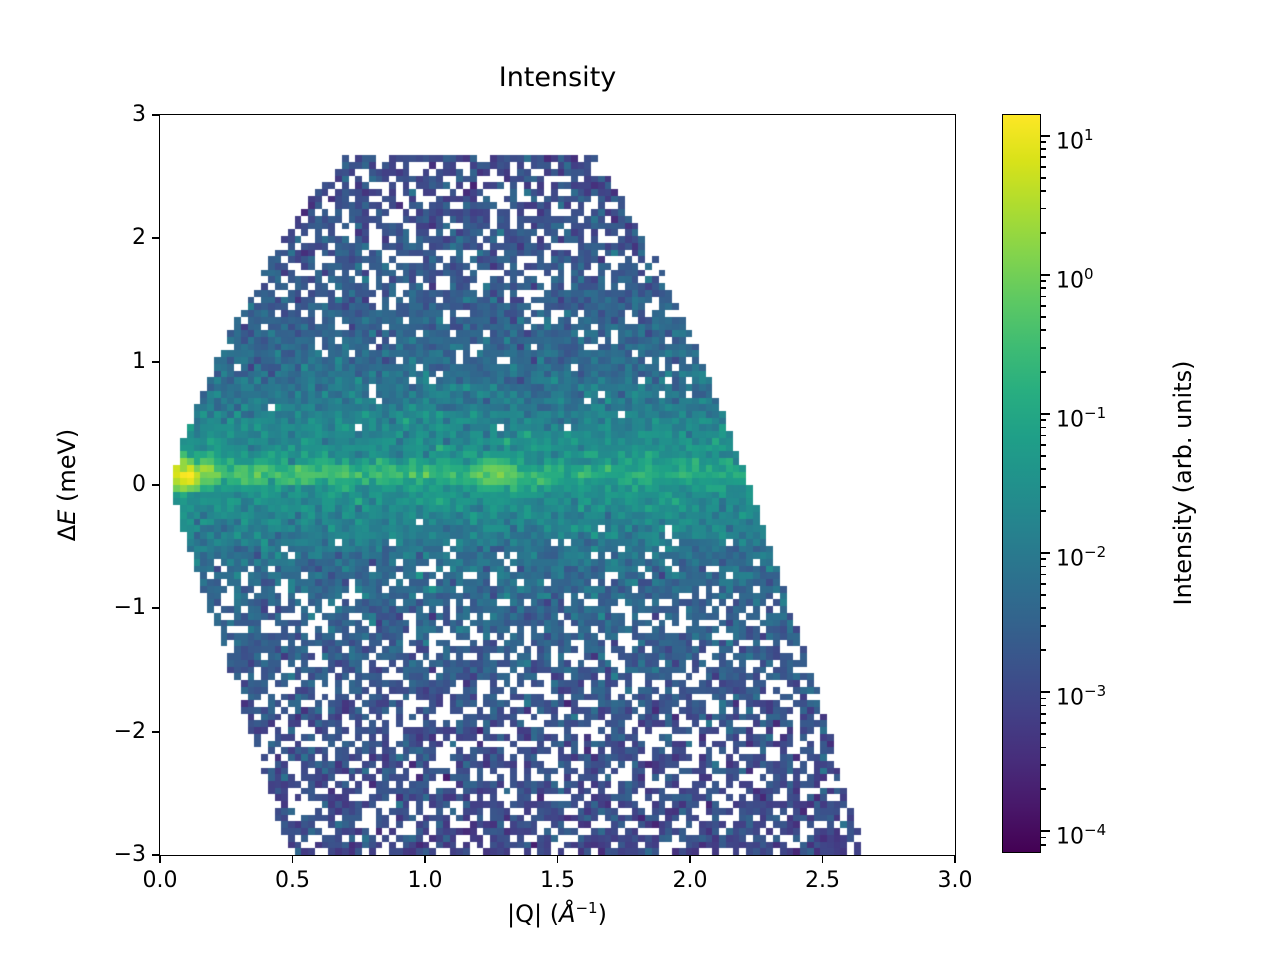  I want to click on y-tick-label: 1, so click(139, 361).